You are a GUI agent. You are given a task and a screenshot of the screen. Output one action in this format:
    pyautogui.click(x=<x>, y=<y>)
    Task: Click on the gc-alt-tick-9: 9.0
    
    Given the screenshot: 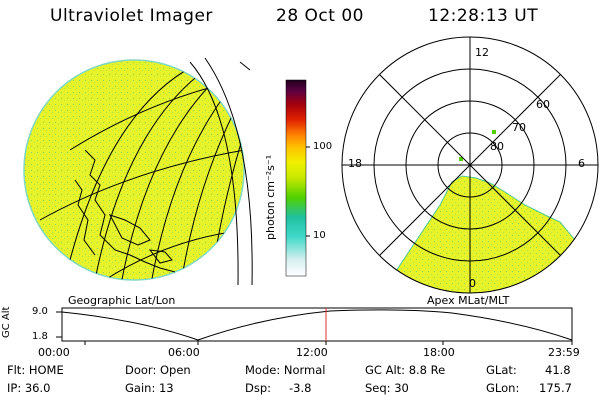 What is the action you would take?
    pyautogui.click(x=40, y=311)
    